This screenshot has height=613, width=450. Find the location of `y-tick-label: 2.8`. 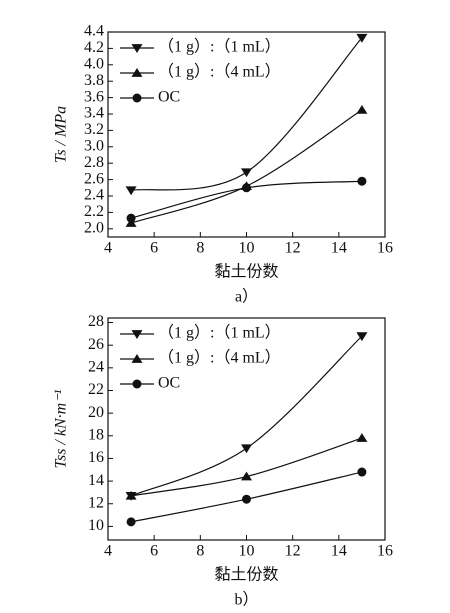

y-tick-label: 2.8 is located at coordinates (94, 162).